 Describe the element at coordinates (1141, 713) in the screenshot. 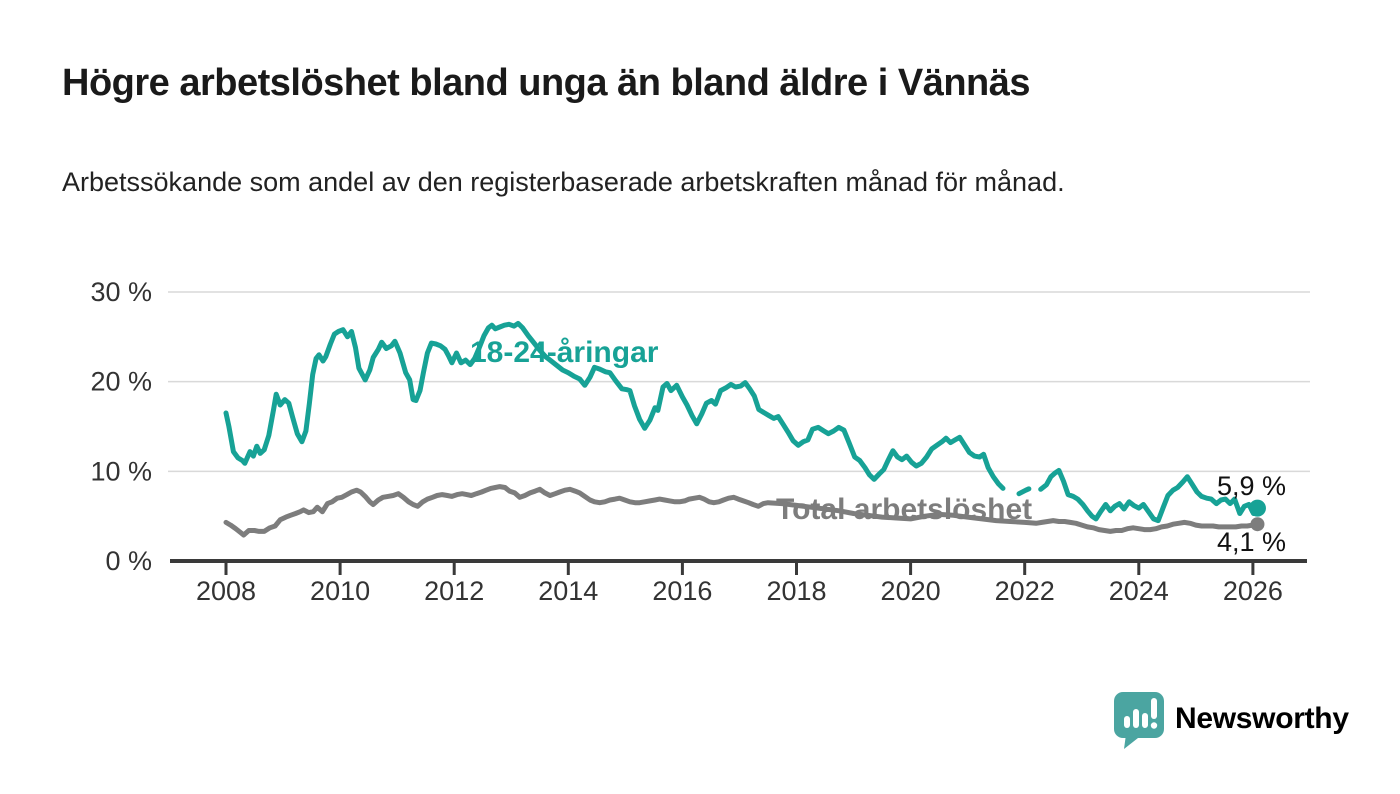

I see `bar-chart-glyph` at that location.